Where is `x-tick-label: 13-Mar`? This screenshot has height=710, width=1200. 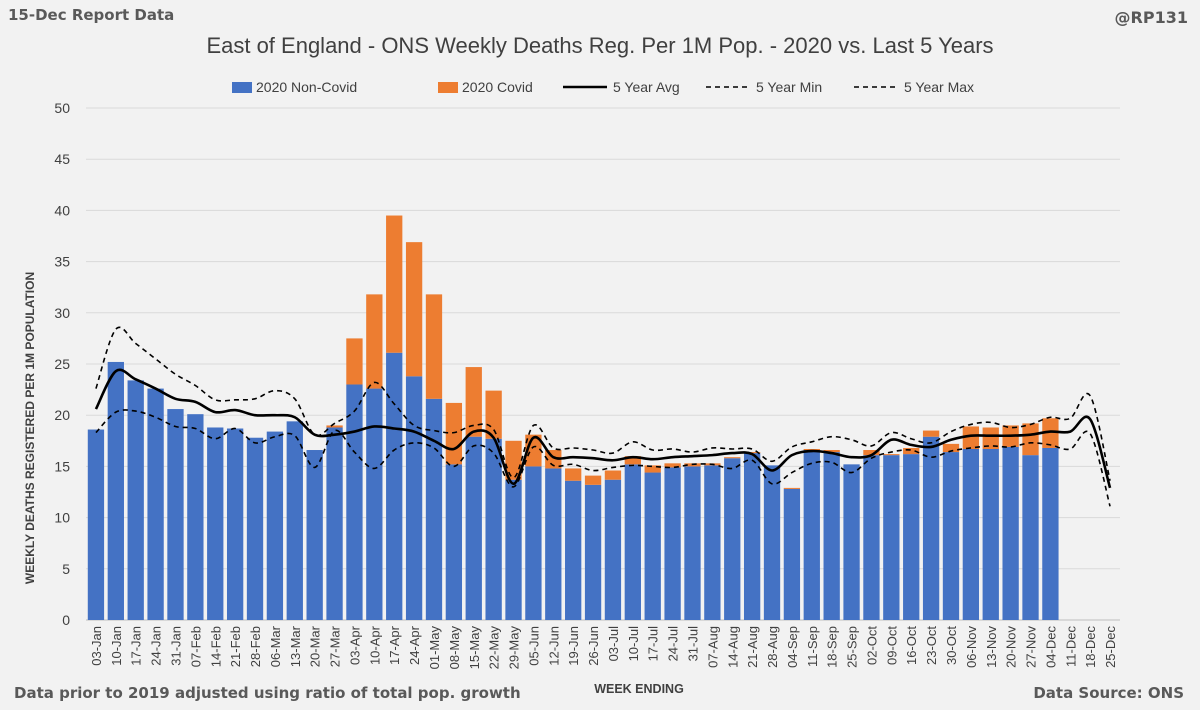
x-tick-label: 13-Mar is located at coordinates (295, 646).